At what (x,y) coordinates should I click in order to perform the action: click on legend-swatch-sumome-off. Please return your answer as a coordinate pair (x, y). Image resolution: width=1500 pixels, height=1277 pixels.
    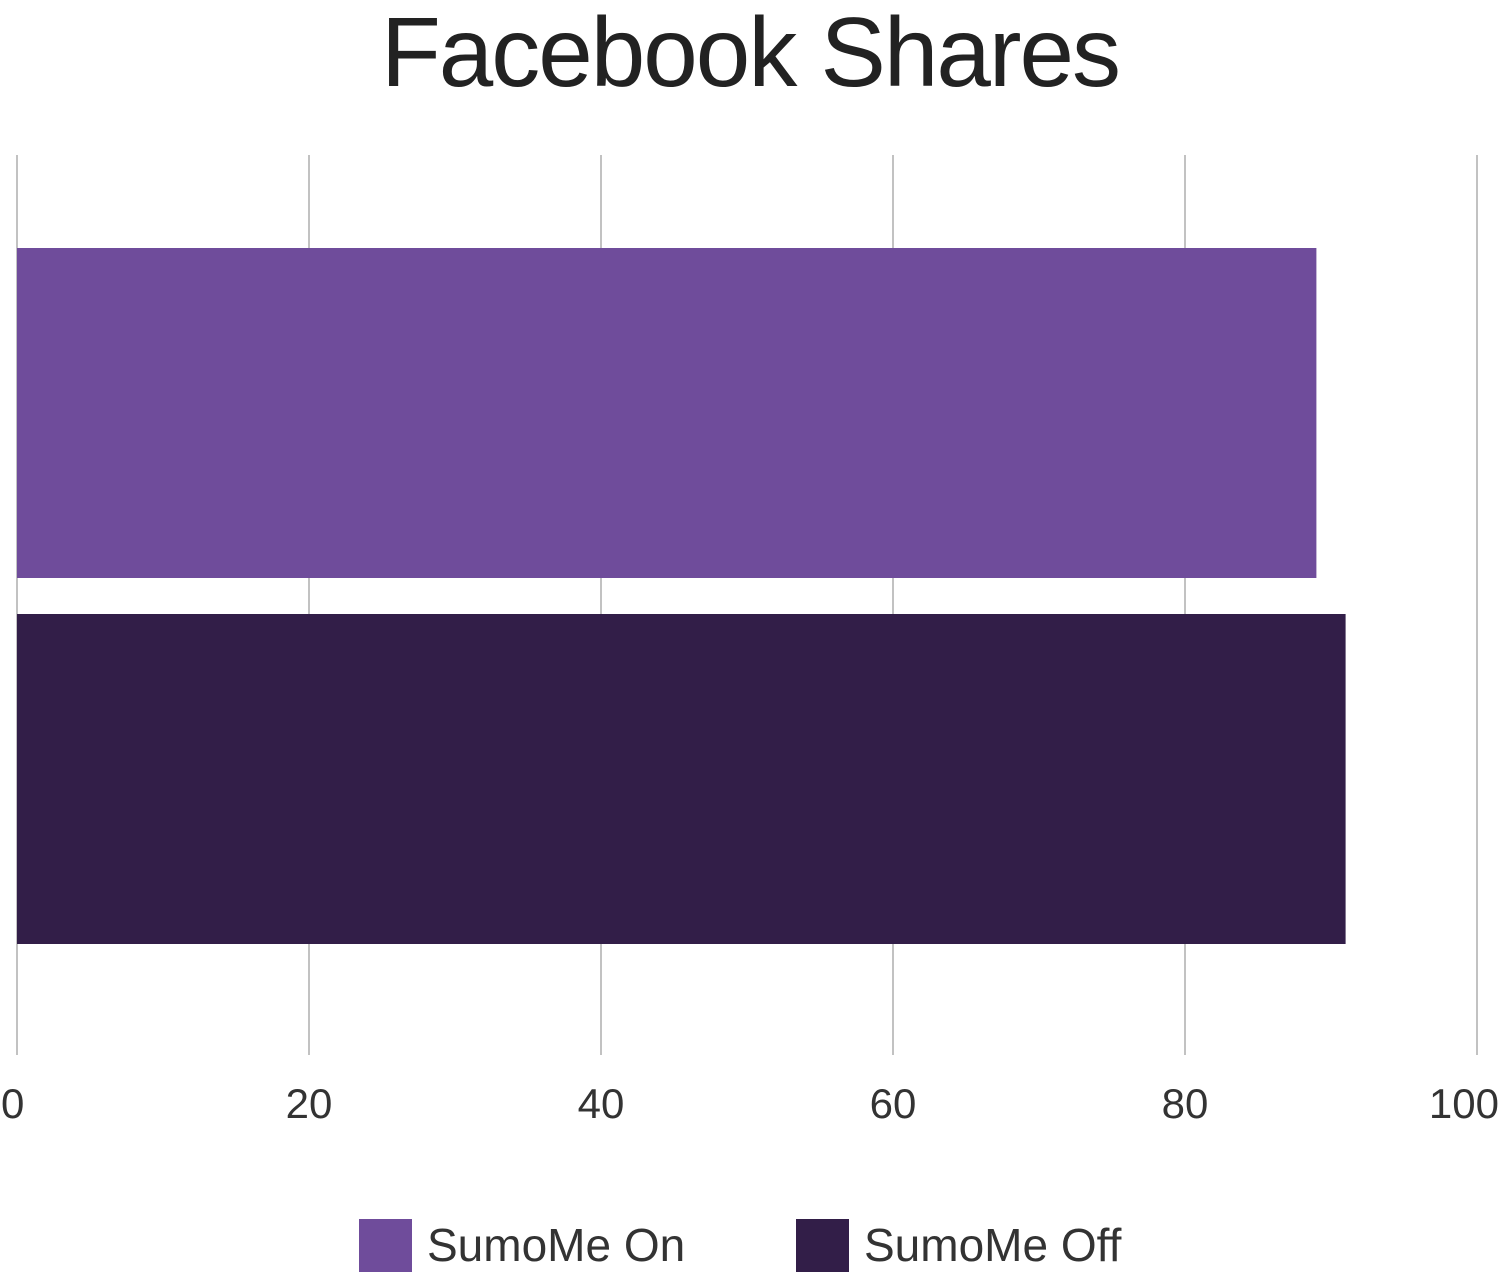
    Looking at the image, I should click on (822, 1245).